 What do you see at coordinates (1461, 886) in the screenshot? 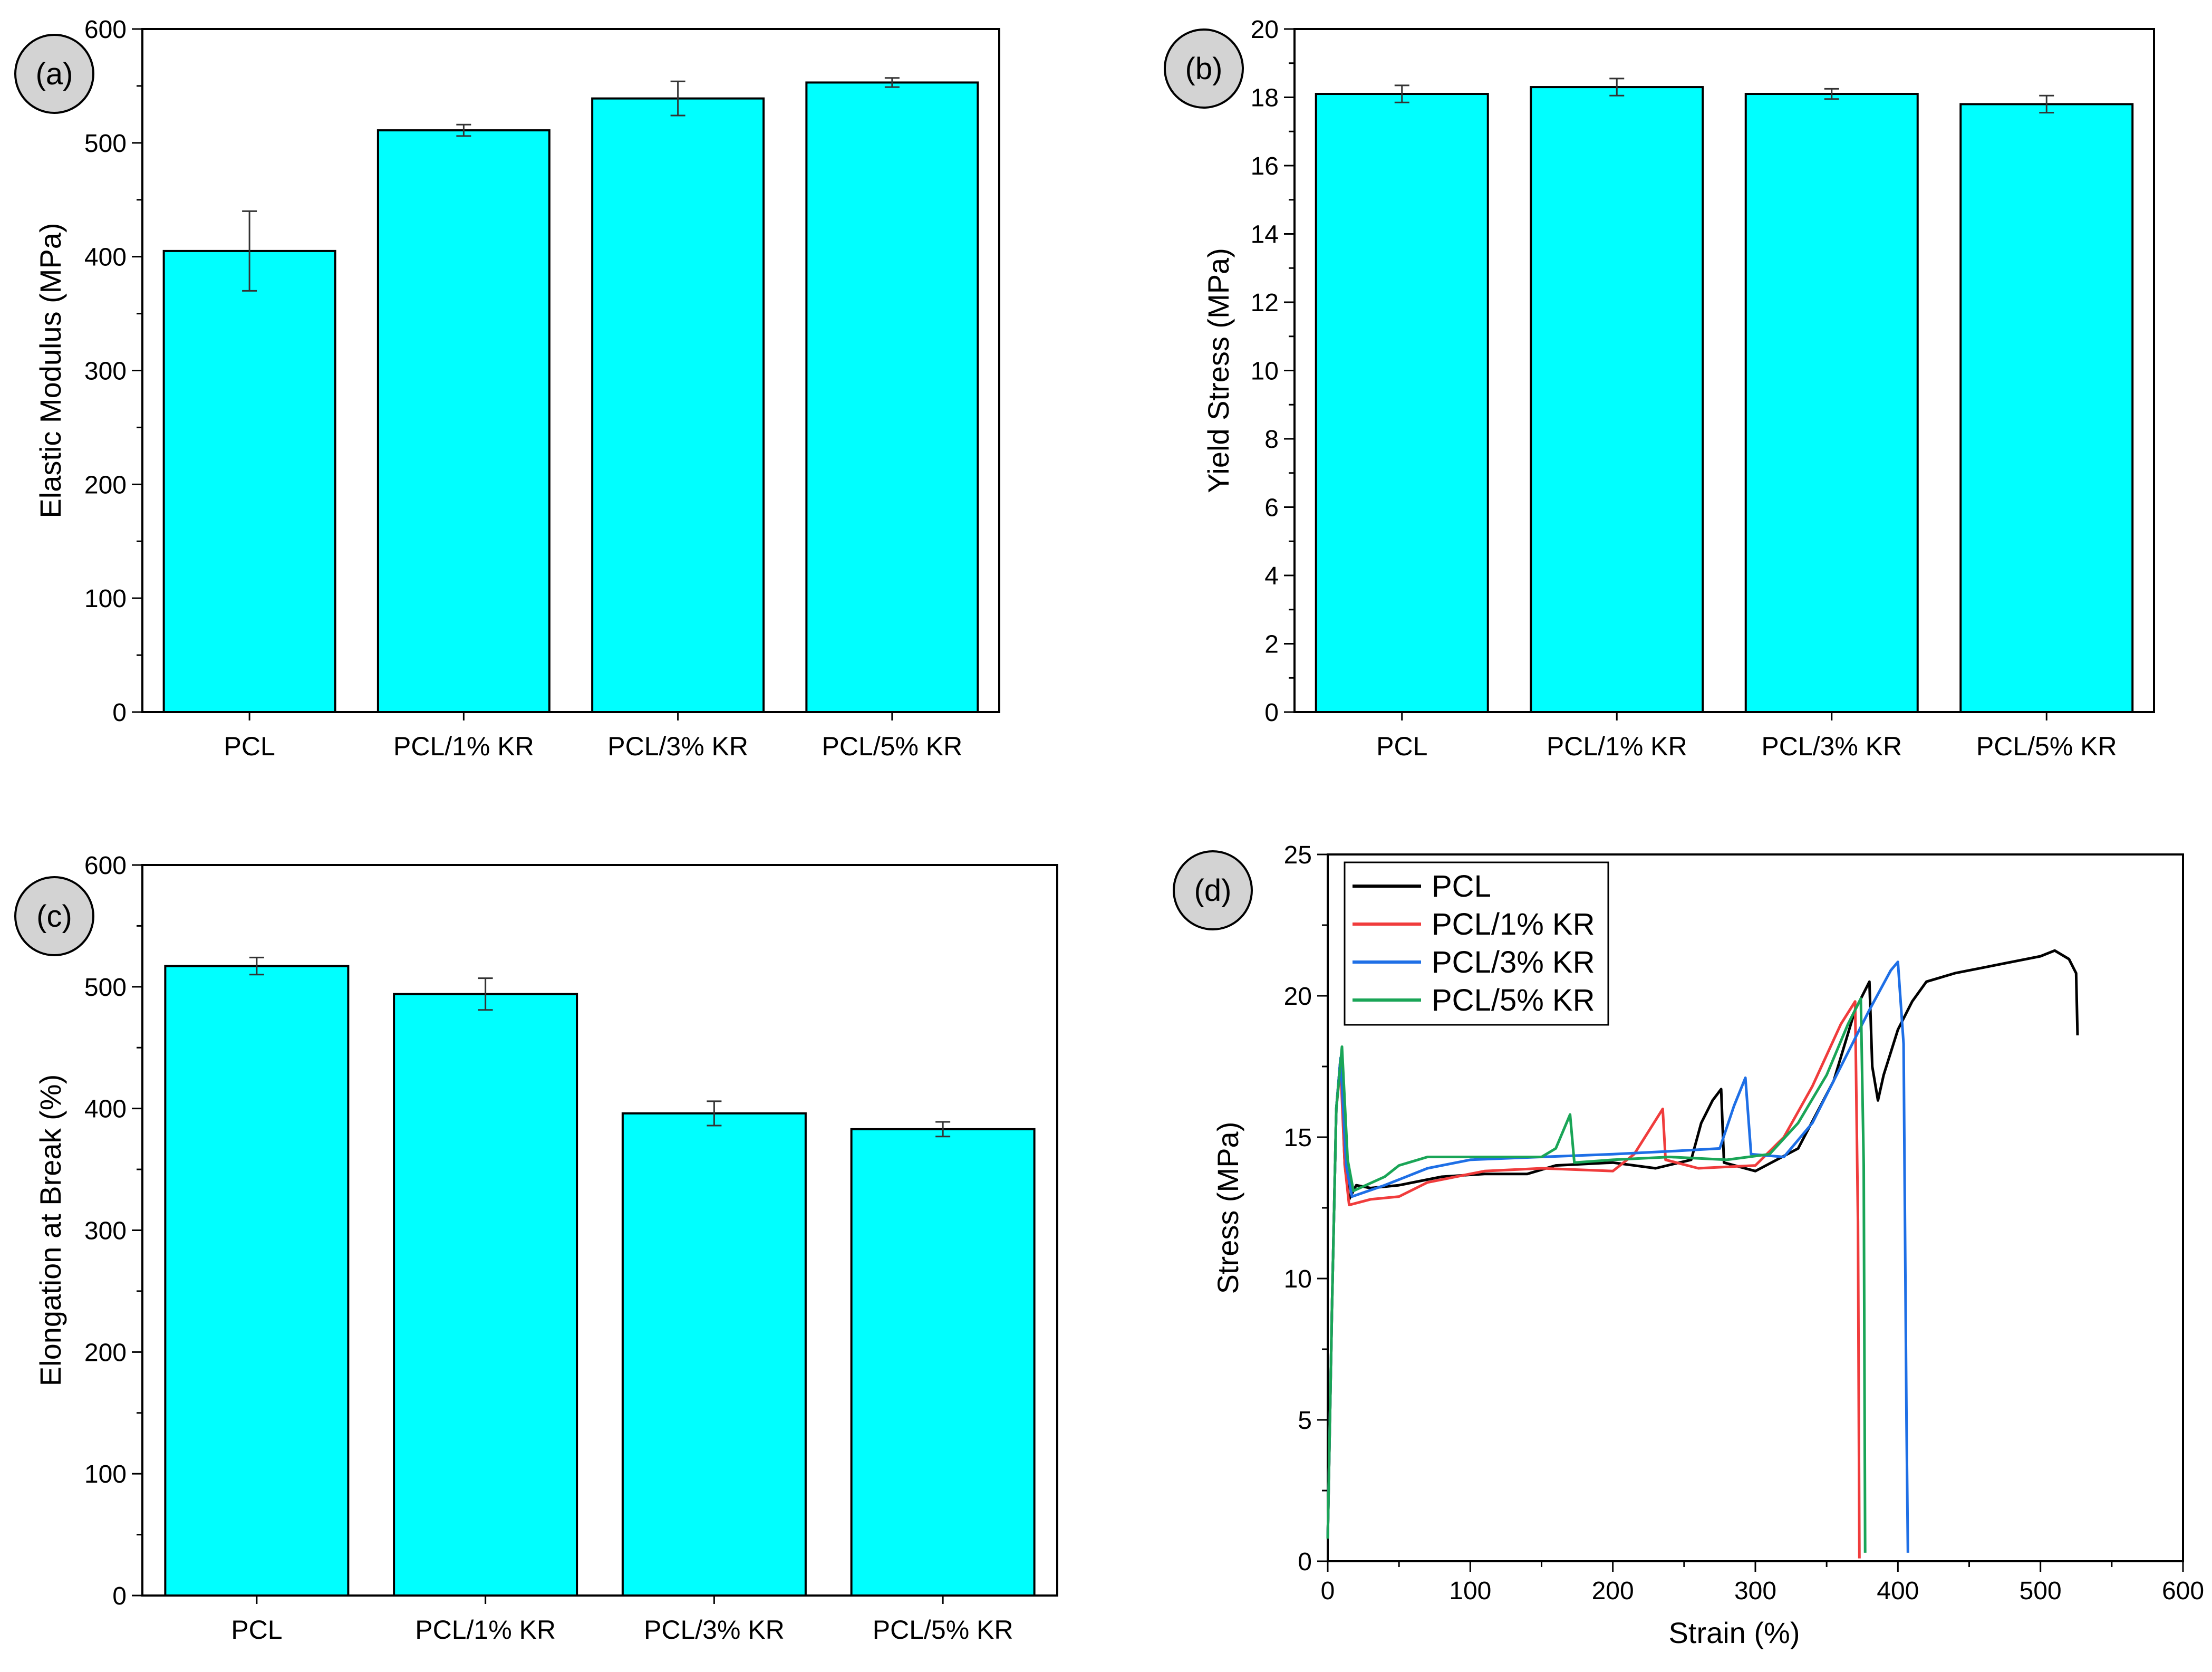
I see `legend-label: PCL` at bounding box center [1461, 886].